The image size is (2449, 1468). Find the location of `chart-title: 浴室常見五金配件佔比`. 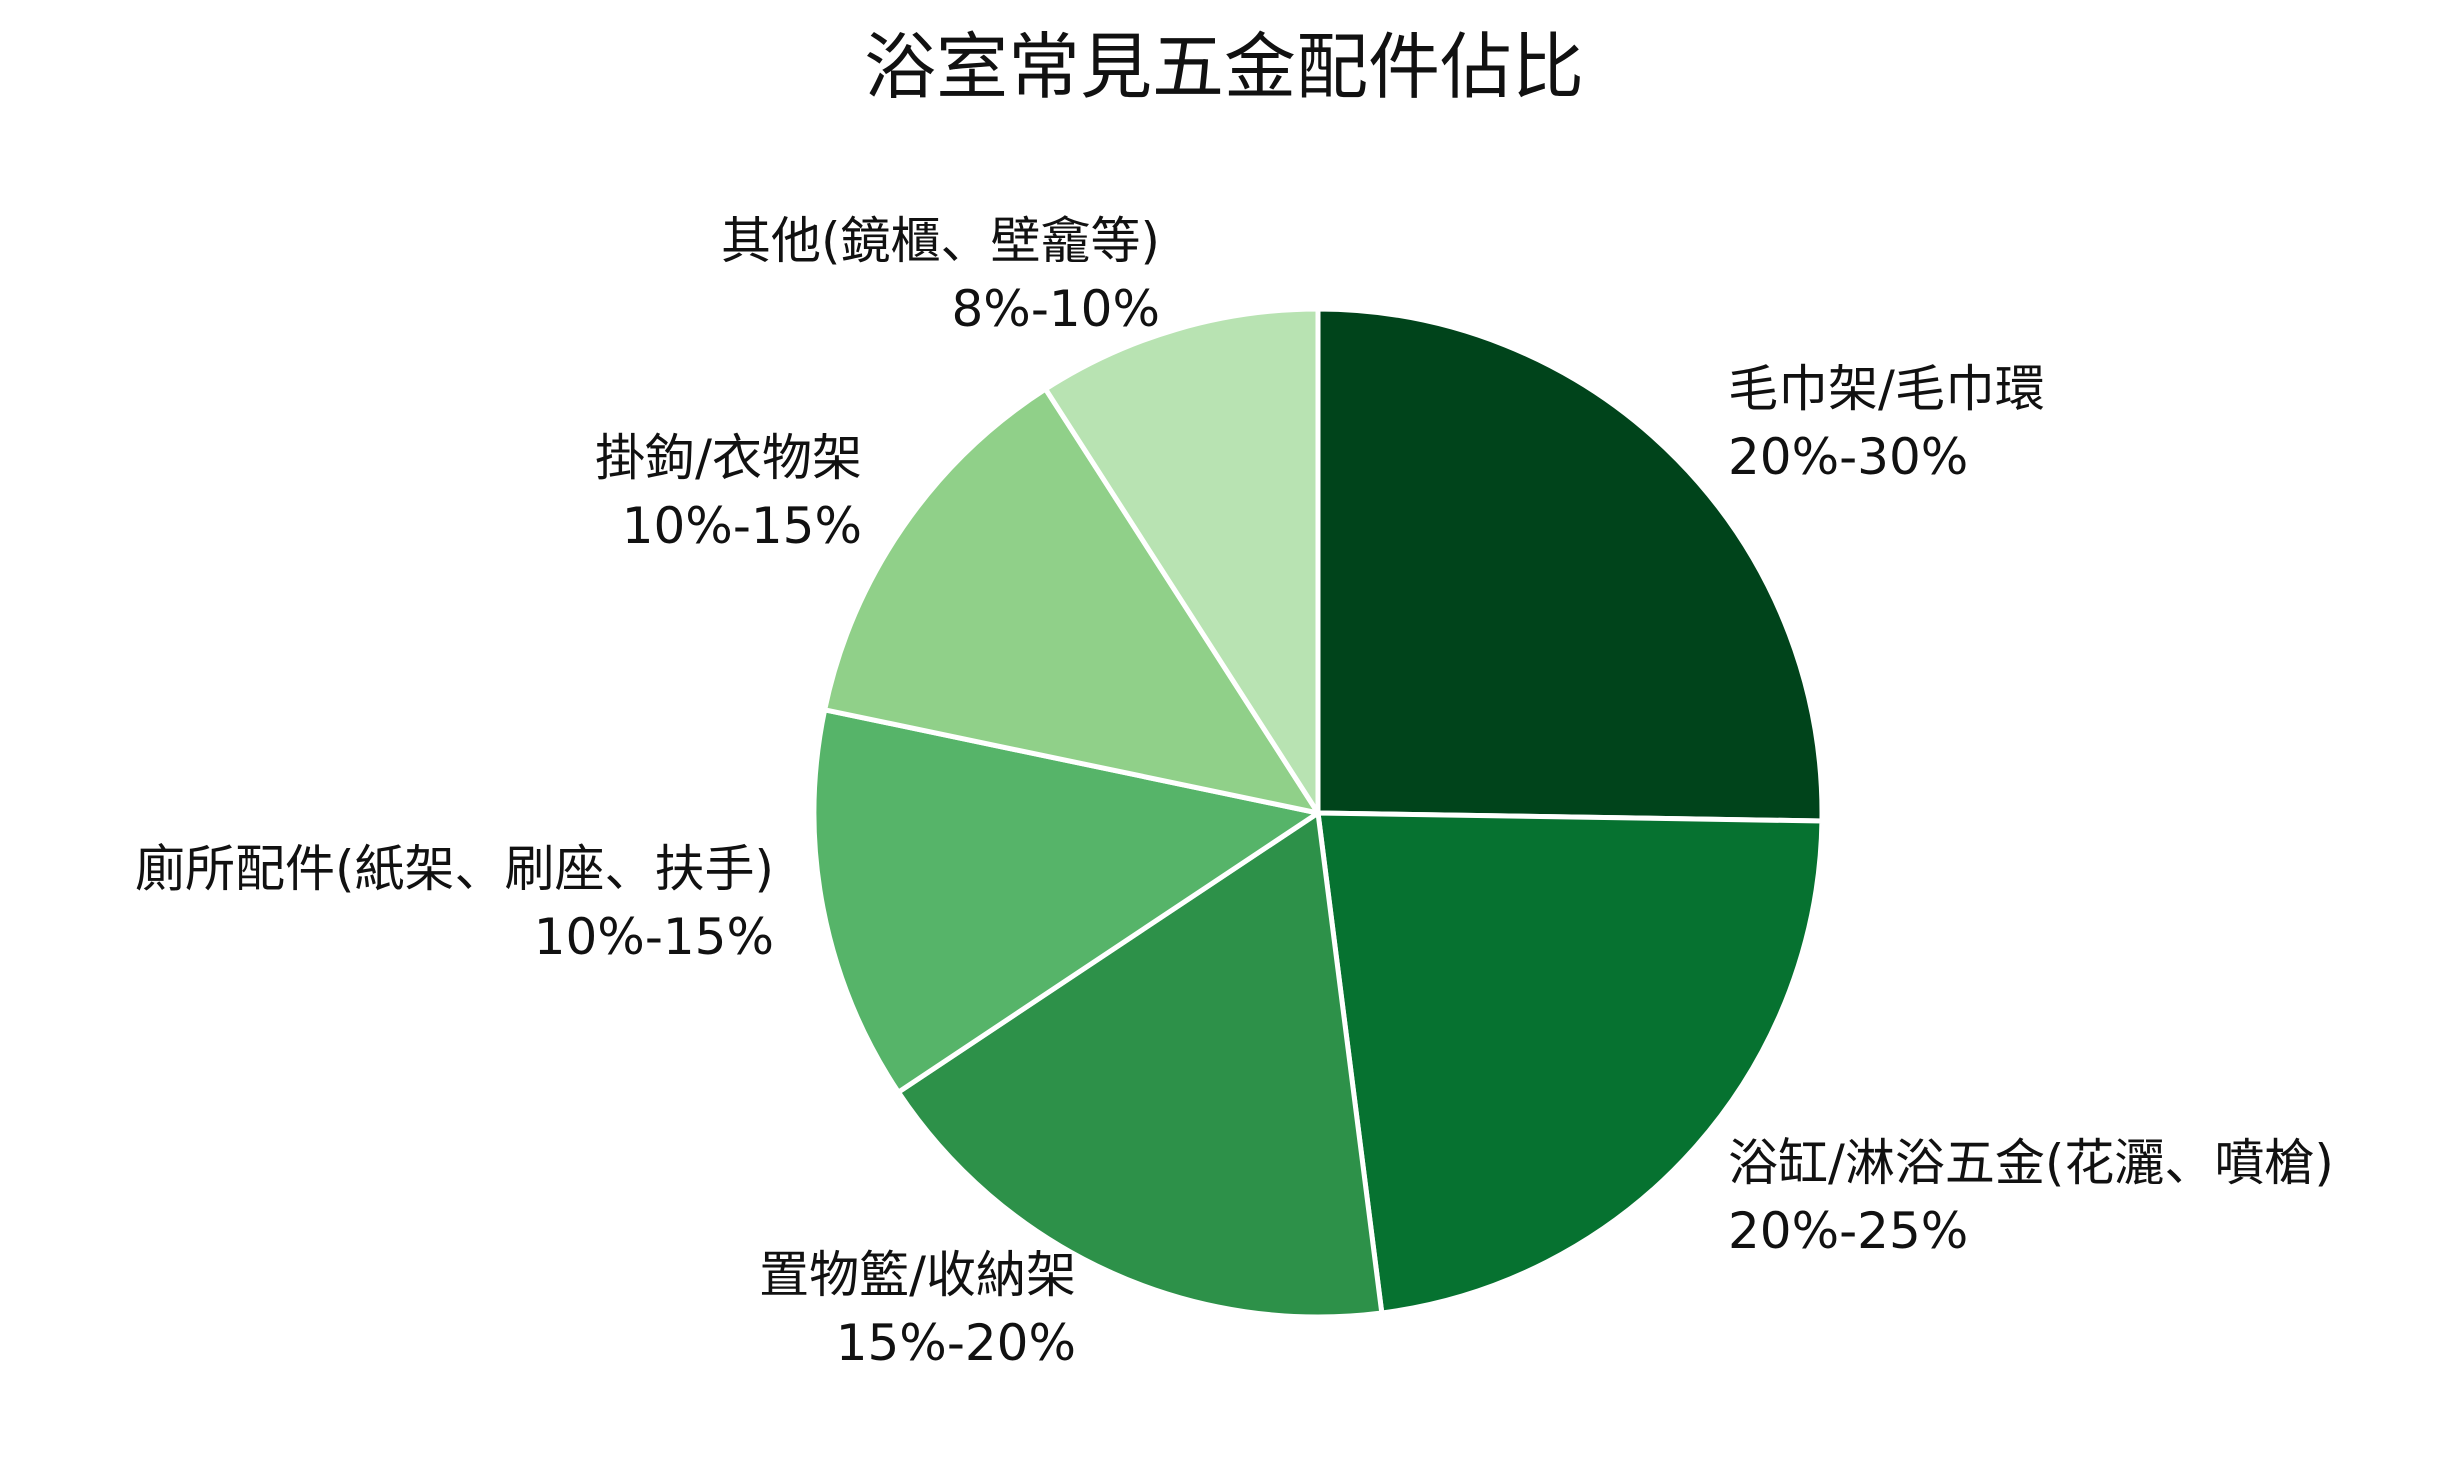

chart-title: 浴室常見五金配件佔比 is located at coordinates (1224, 67).